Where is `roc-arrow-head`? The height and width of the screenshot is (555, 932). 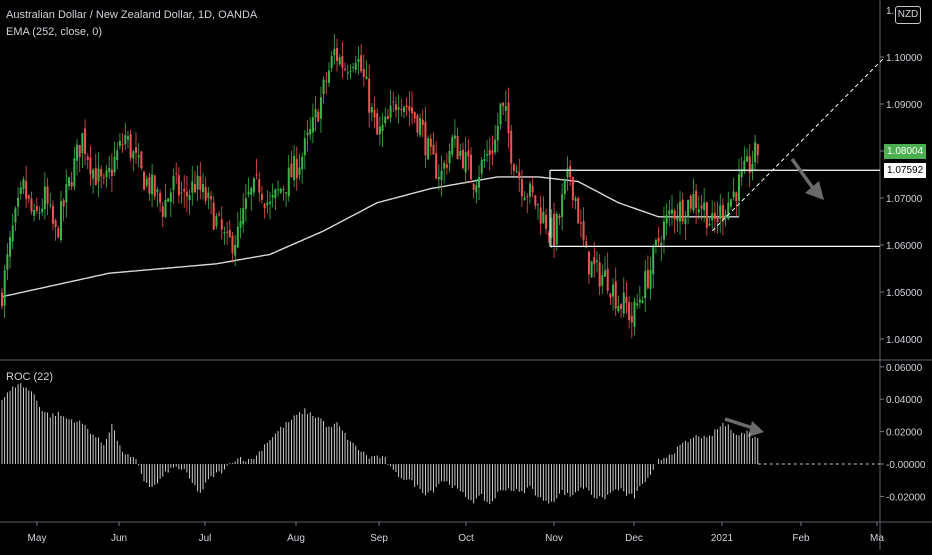
roc-arrow-head is located at coordinates (756, 429).